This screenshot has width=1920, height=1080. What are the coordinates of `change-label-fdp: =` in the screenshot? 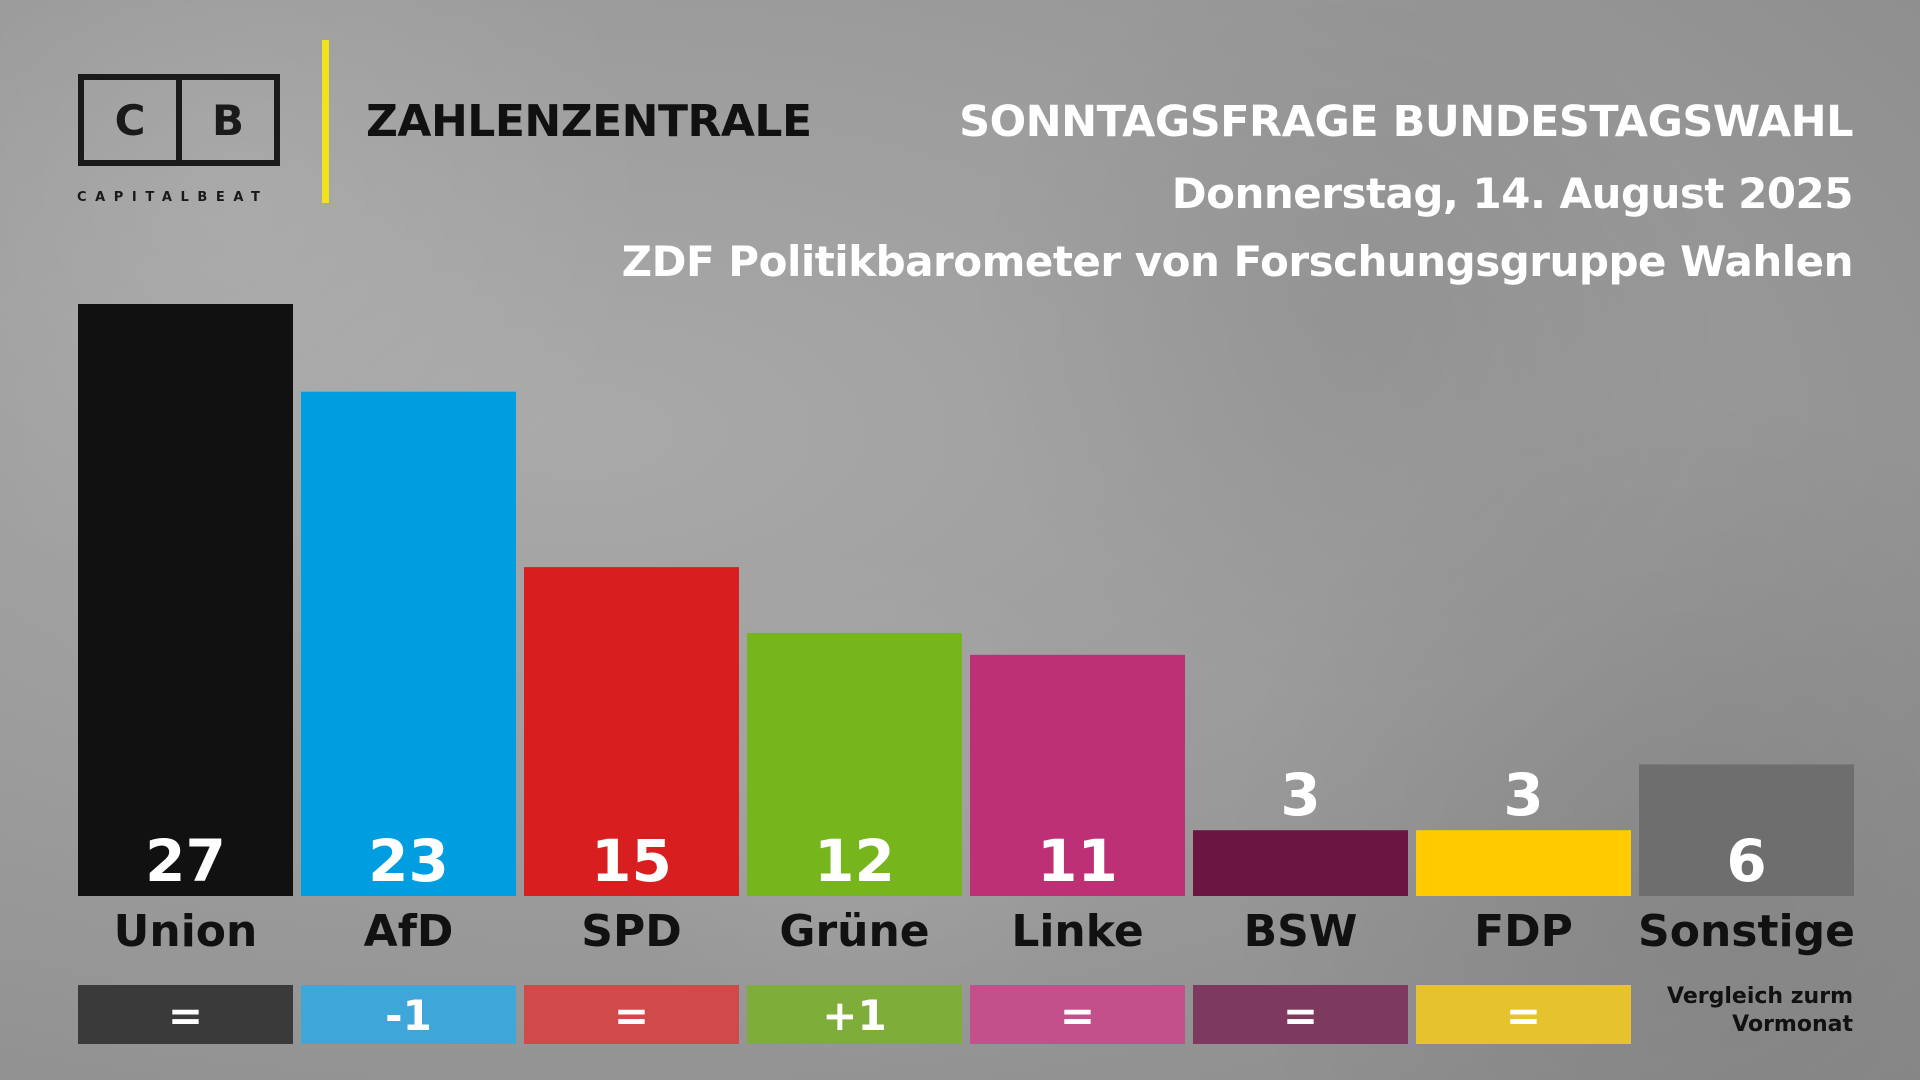 It's located at (1523, 1015).